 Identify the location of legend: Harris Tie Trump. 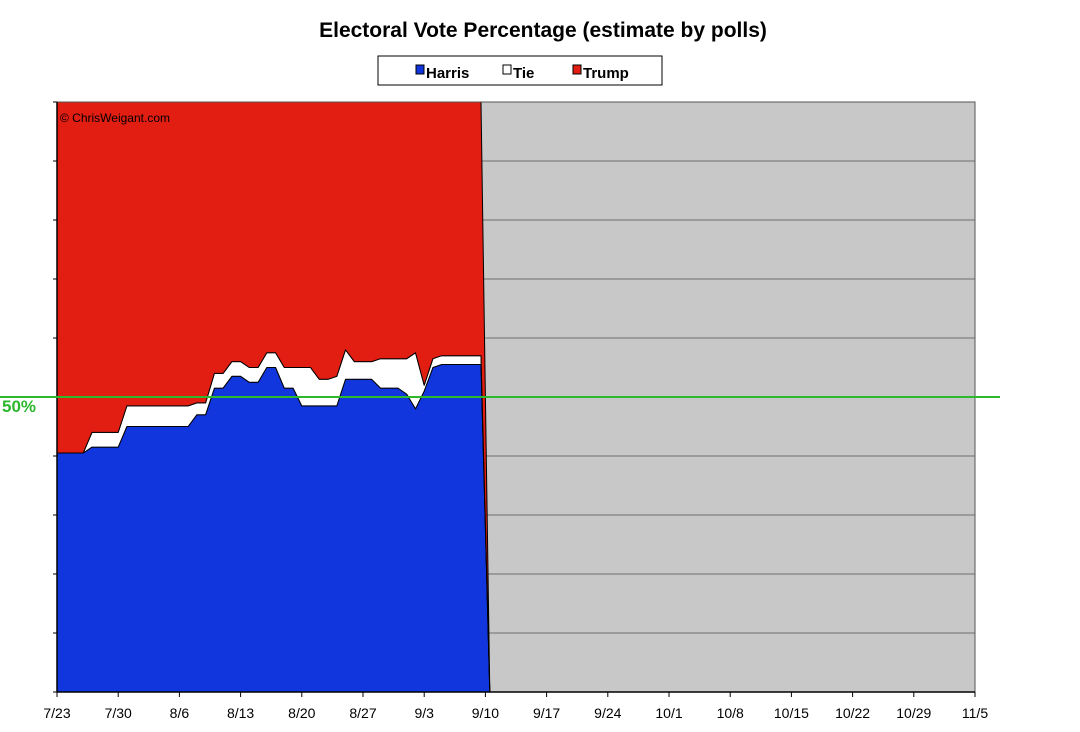
(520, 70).